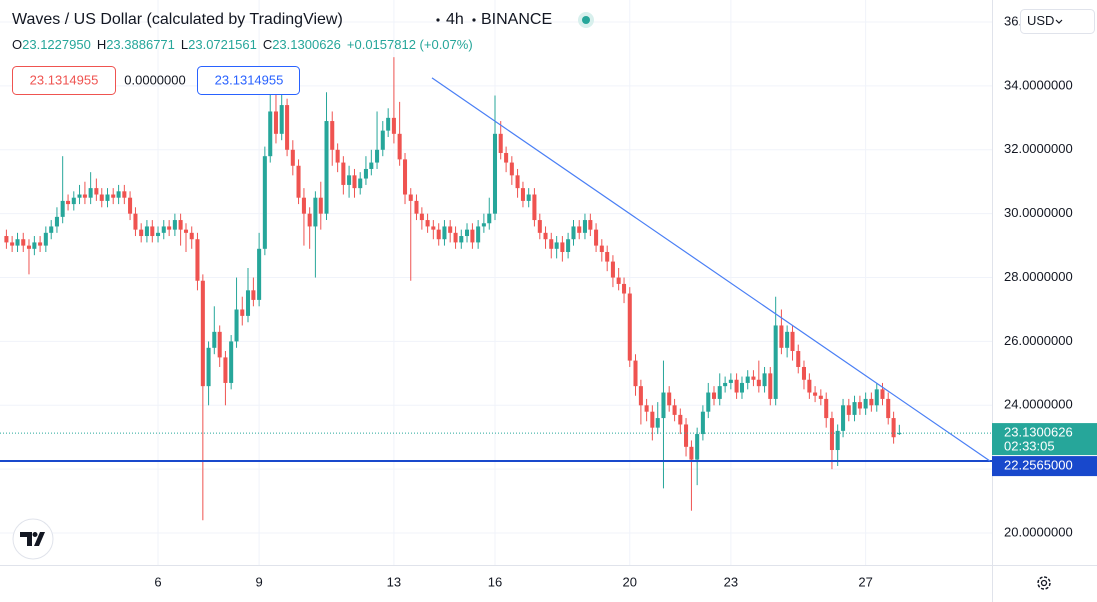  What do you see at coordinates (865, 581) in the screenshot?
I see `x-tick-label: 27` at bounding box center [865, 581].